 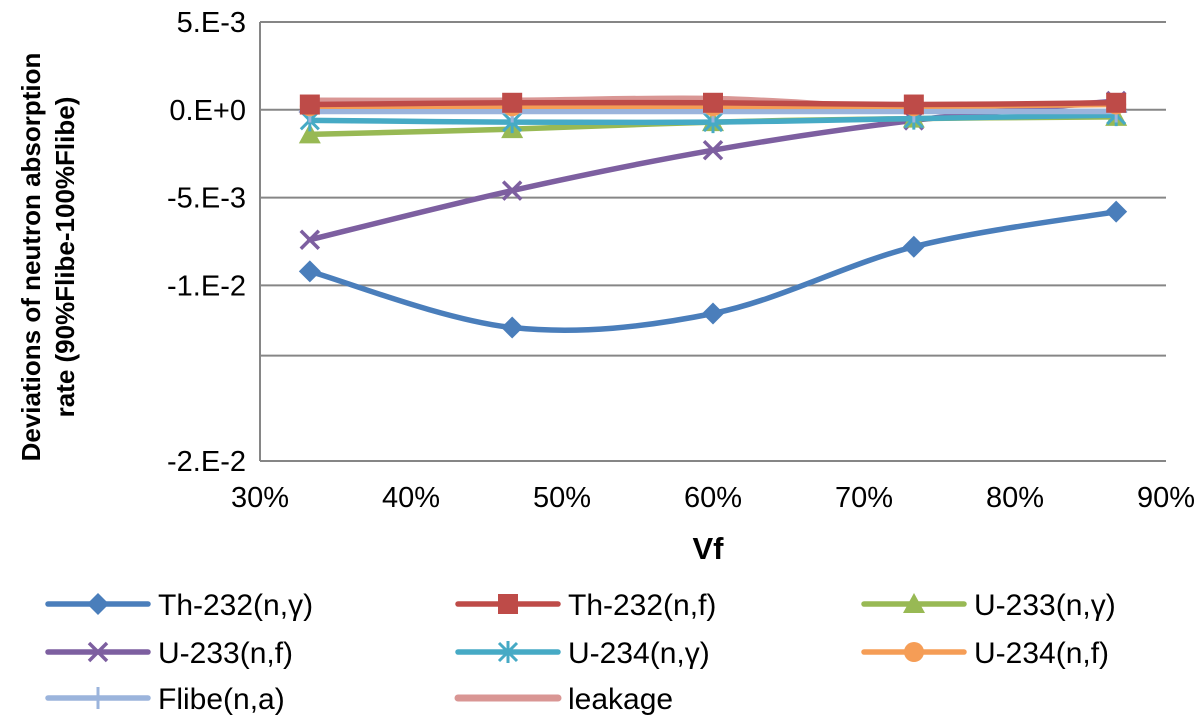 What do you see at coordinates (225, 653) in the screenshot?
I see `legend-label: U-233(n,f)` at bounding box center [225, 653].